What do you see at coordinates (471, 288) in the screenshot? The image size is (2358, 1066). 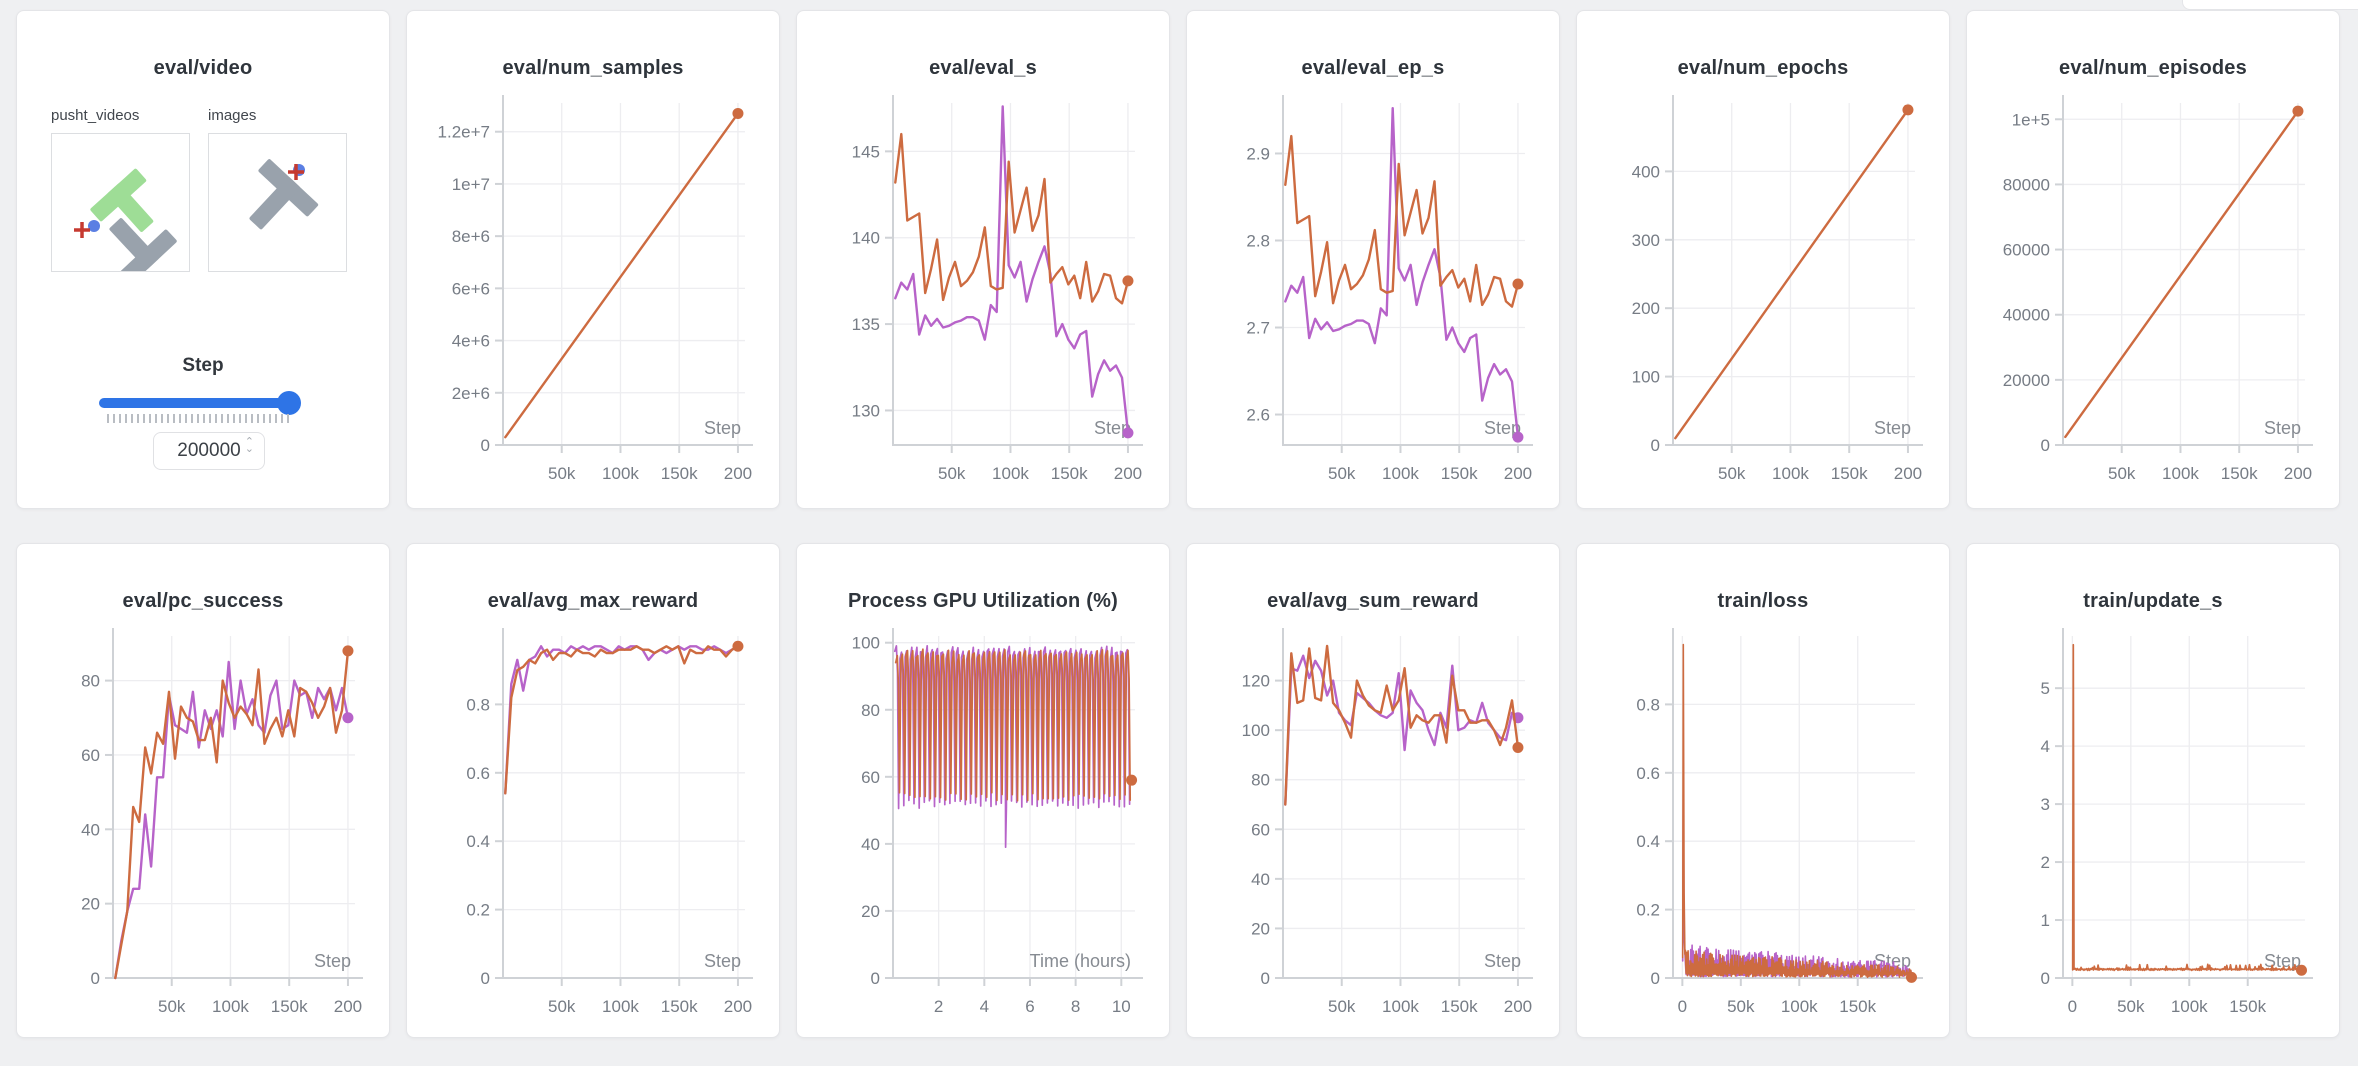 I see `svg-text: 6e+6` at bounding box center [471, 288].